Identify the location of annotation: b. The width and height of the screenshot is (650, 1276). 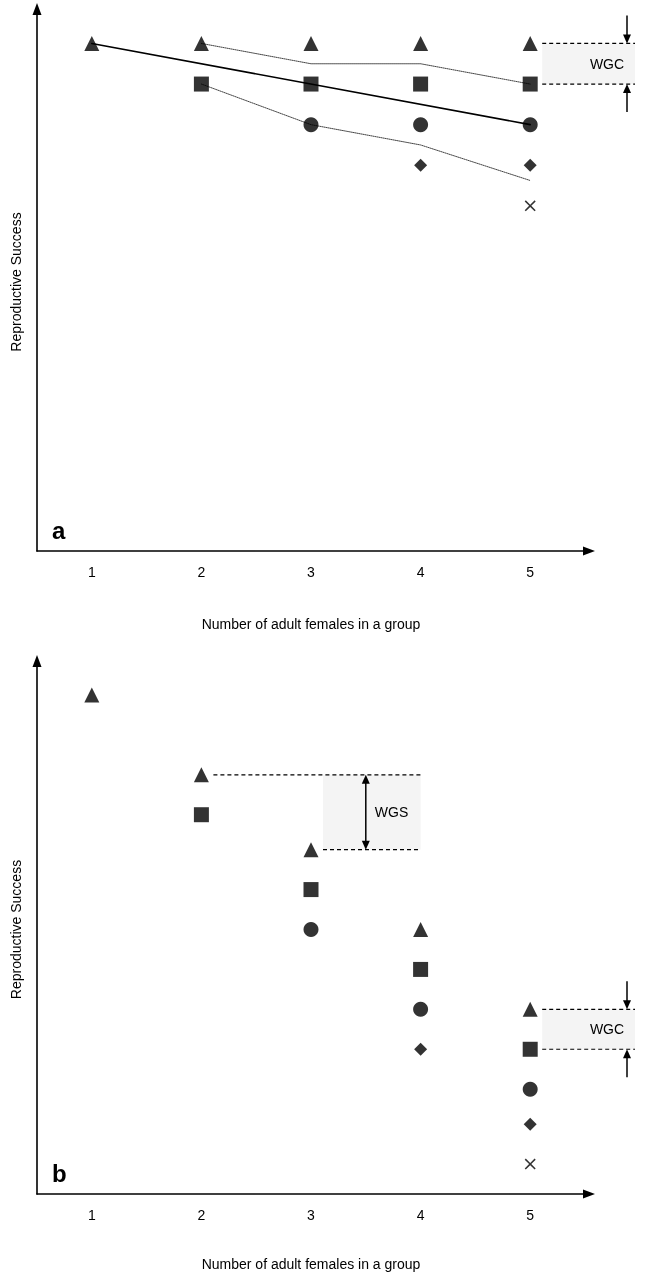
(59, 1173).